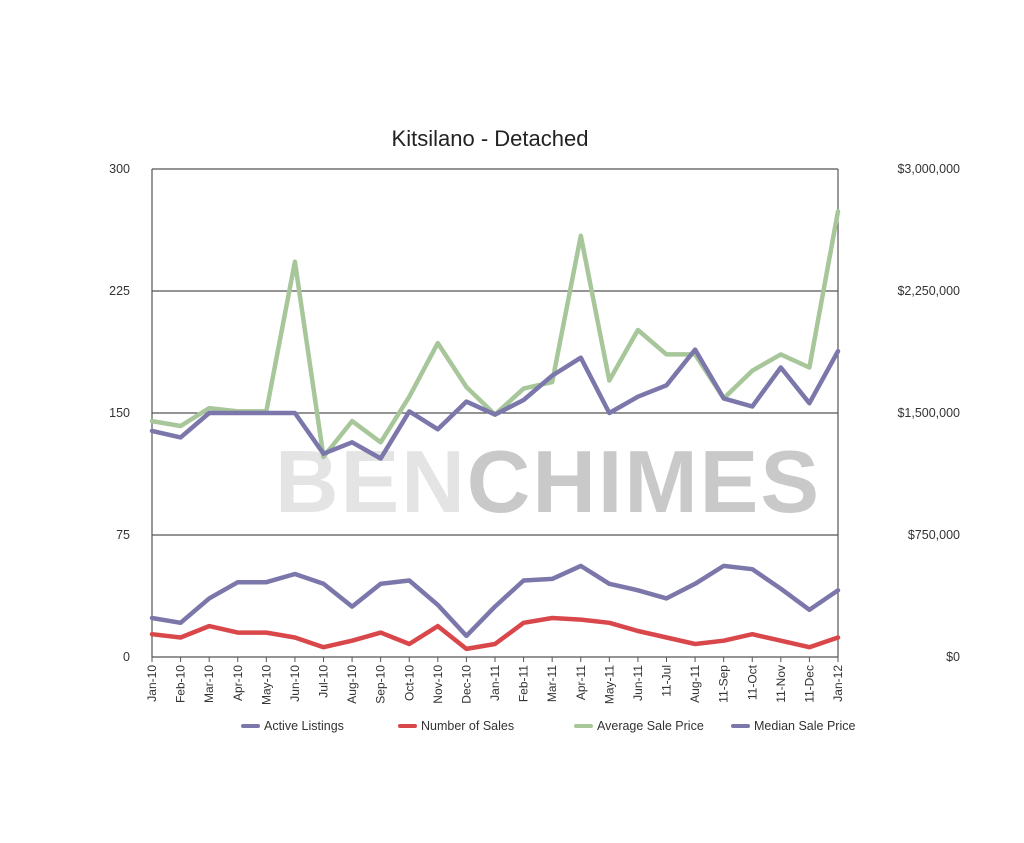  Describe the element at coordinates (809, 684) in the screenshot. I see `x-tick-label: 11-Dec` at that location.